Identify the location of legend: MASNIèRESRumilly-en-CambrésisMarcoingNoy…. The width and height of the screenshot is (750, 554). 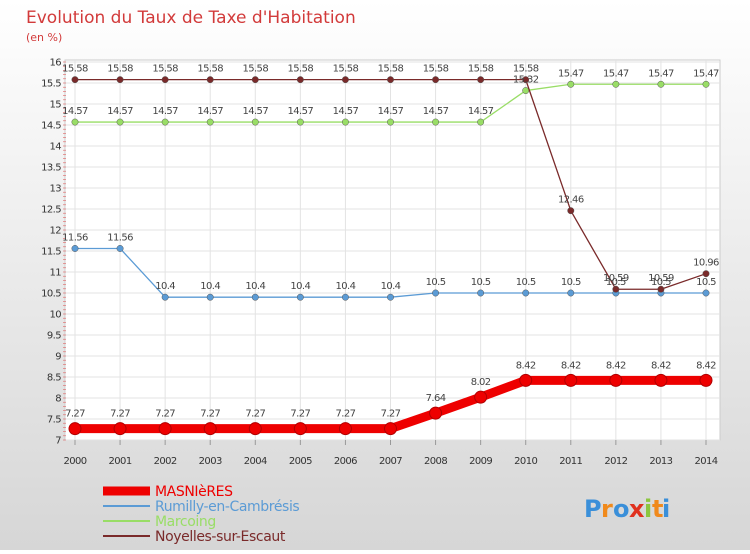
(201, 514).